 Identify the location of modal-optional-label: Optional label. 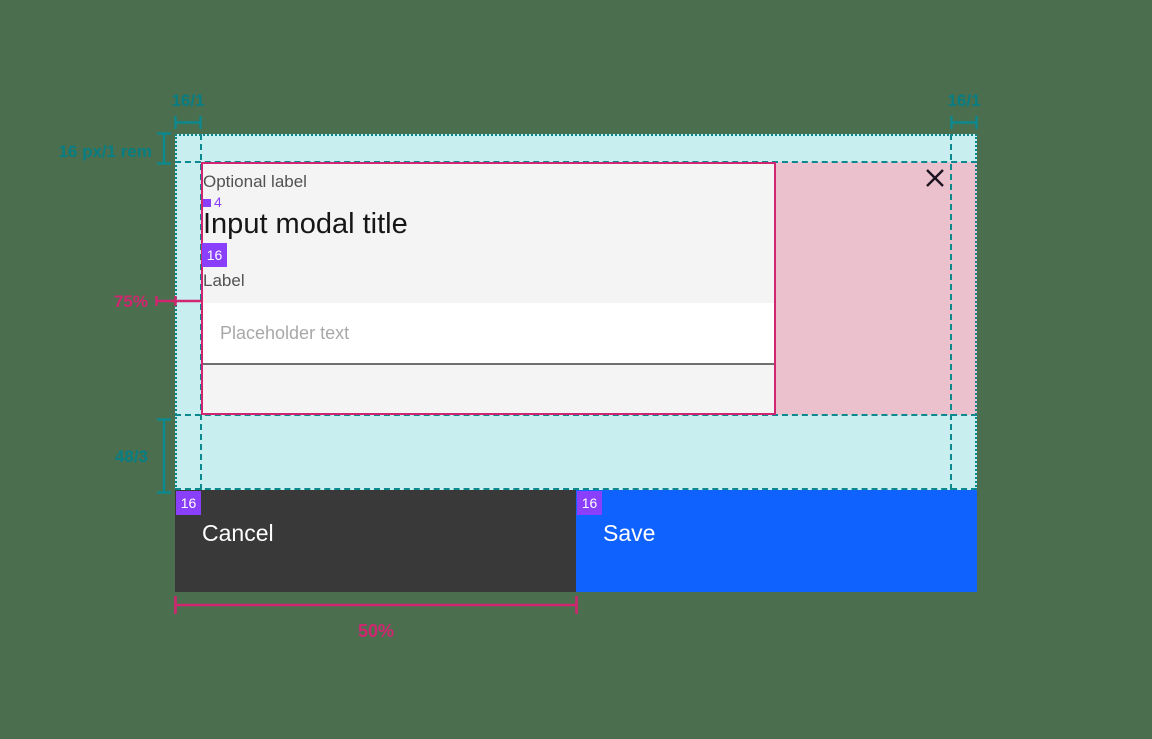
(255, 181).